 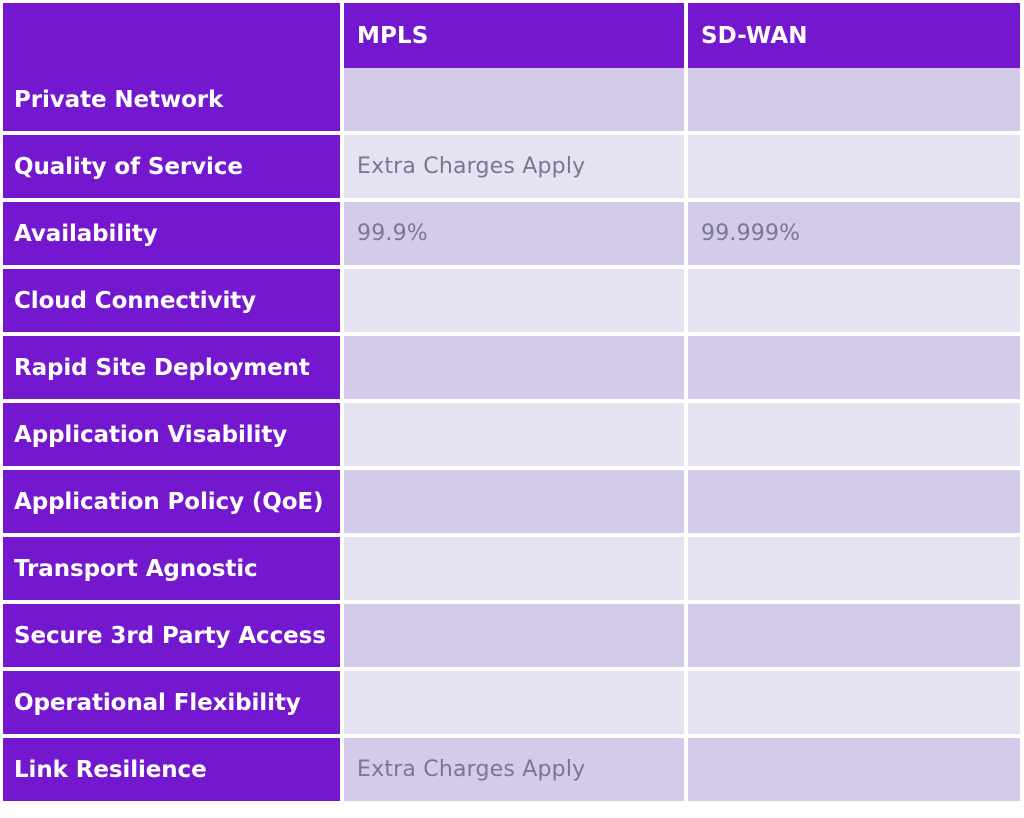 I want to click on feature-label: Operational Flexibility, so click(x=157, y=702).